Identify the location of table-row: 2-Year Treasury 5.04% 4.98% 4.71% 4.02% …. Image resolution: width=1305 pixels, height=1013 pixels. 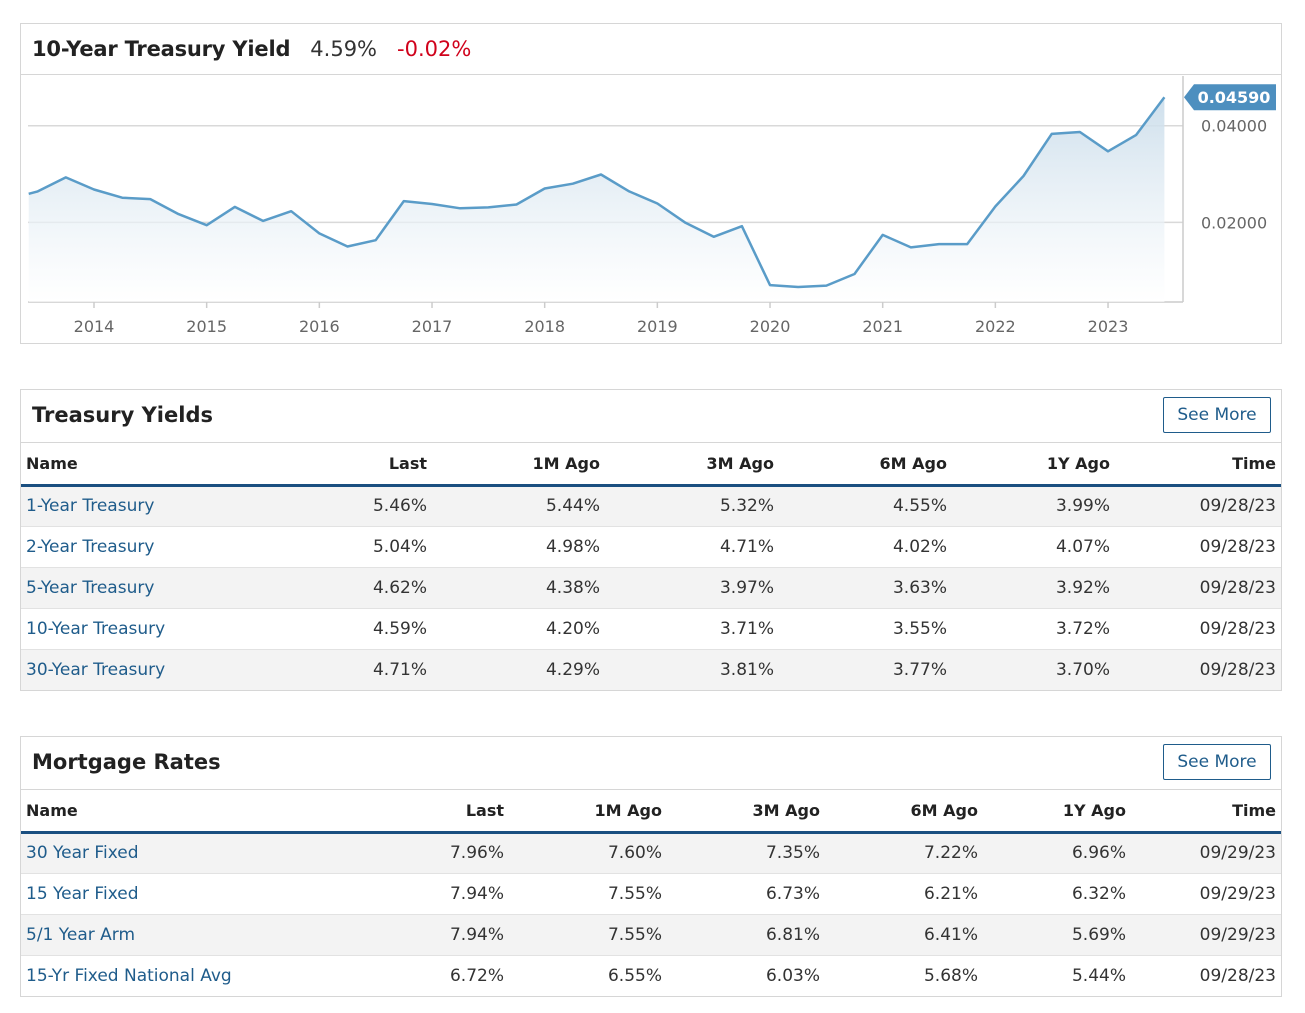
(651, 547).